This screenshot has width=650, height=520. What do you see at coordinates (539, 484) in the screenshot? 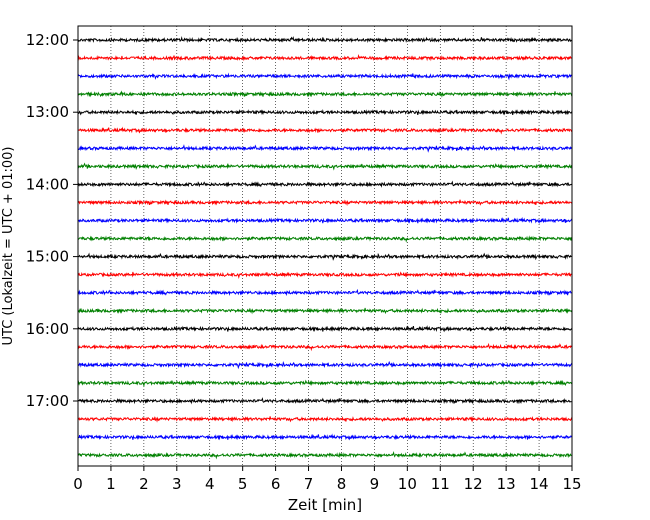
I see `x-tick-label: 14` at bounding box center [539, 484].